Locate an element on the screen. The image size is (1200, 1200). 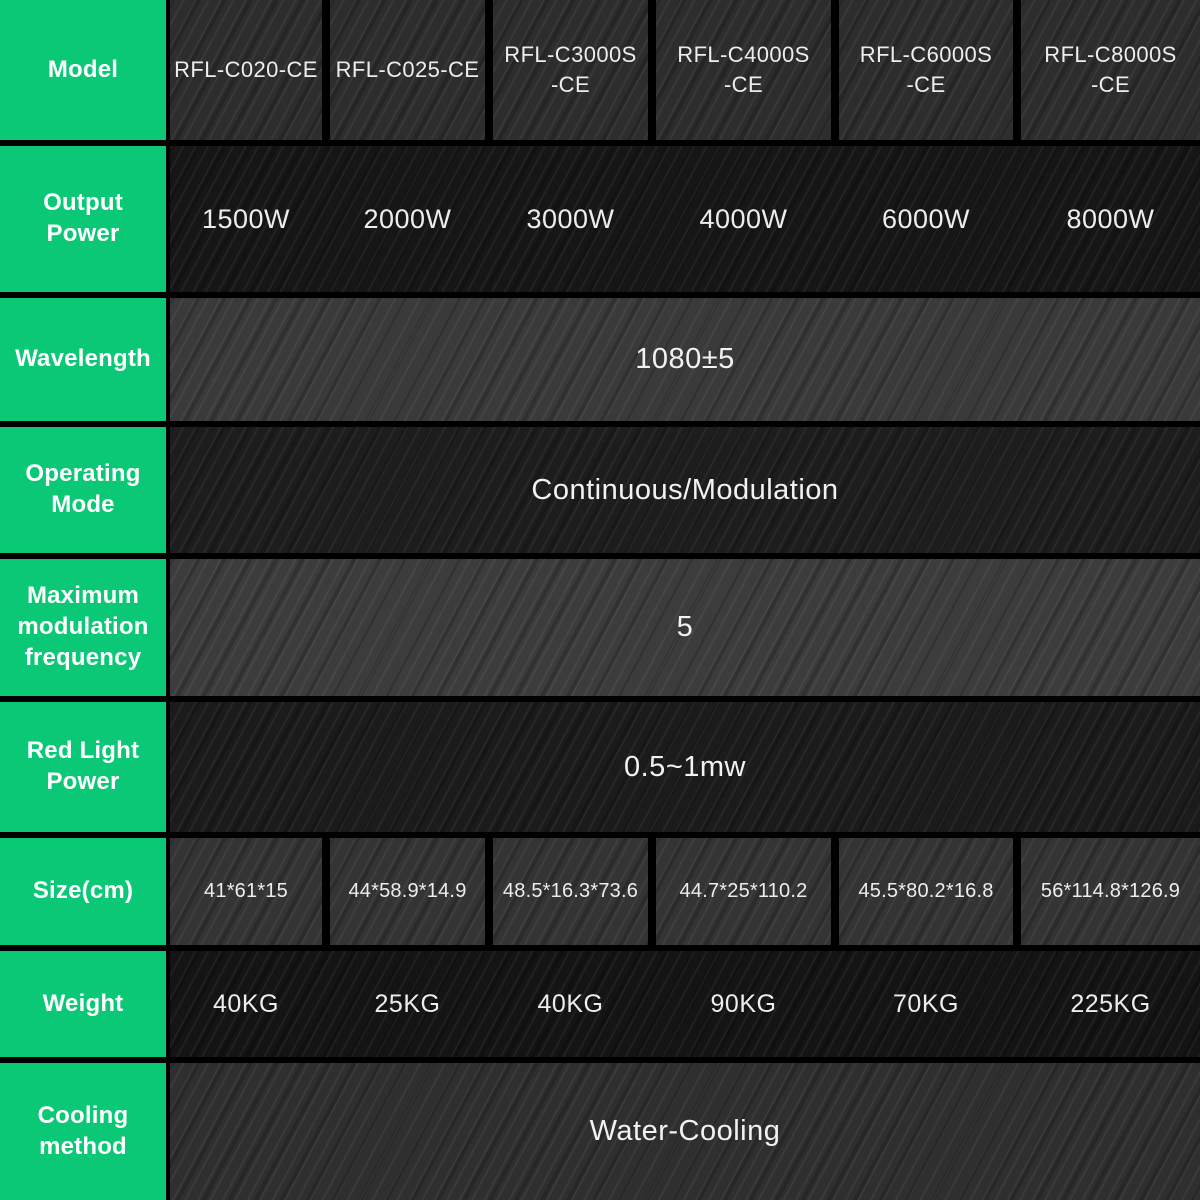
output-power-cell: 2000W is located at coordinates (407, 218).